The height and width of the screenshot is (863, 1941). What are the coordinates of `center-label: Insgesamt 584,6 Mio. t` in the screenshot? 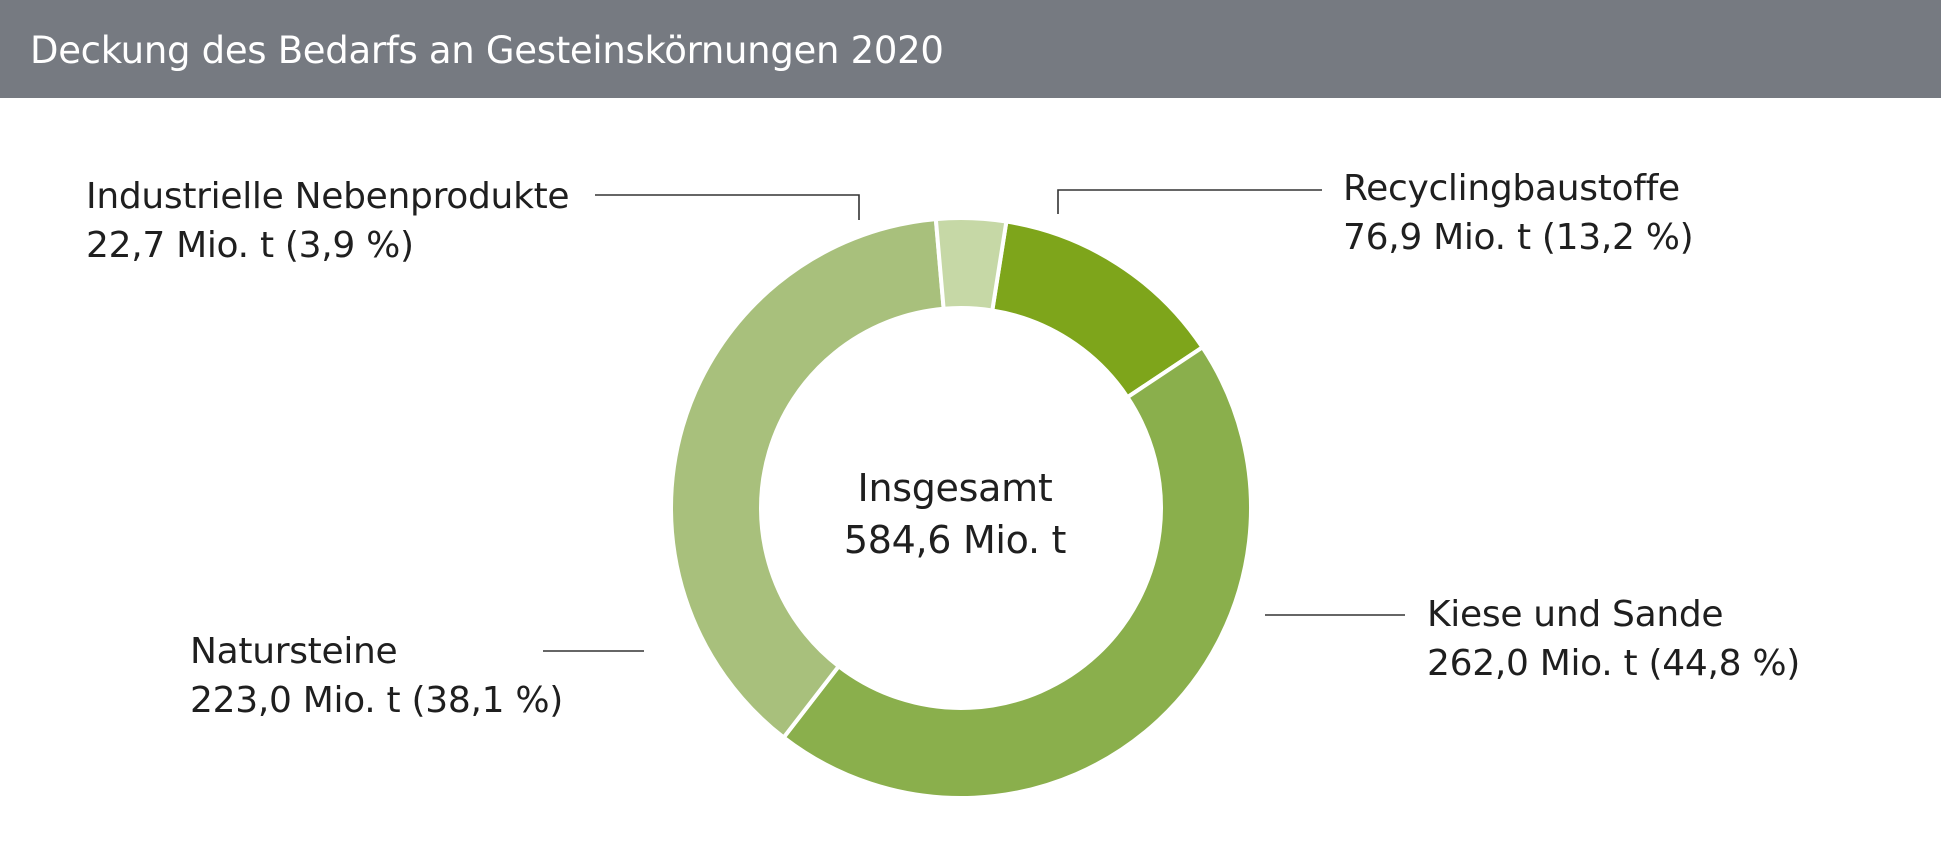 It's located at (955, 514).